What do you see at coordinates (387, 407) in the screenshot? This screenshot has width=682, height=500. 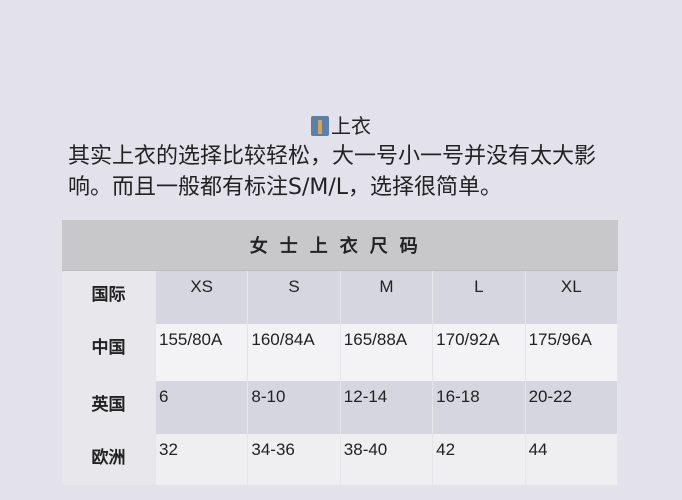 I see `table-cell: 12-14` at bounding box center [387, 407].